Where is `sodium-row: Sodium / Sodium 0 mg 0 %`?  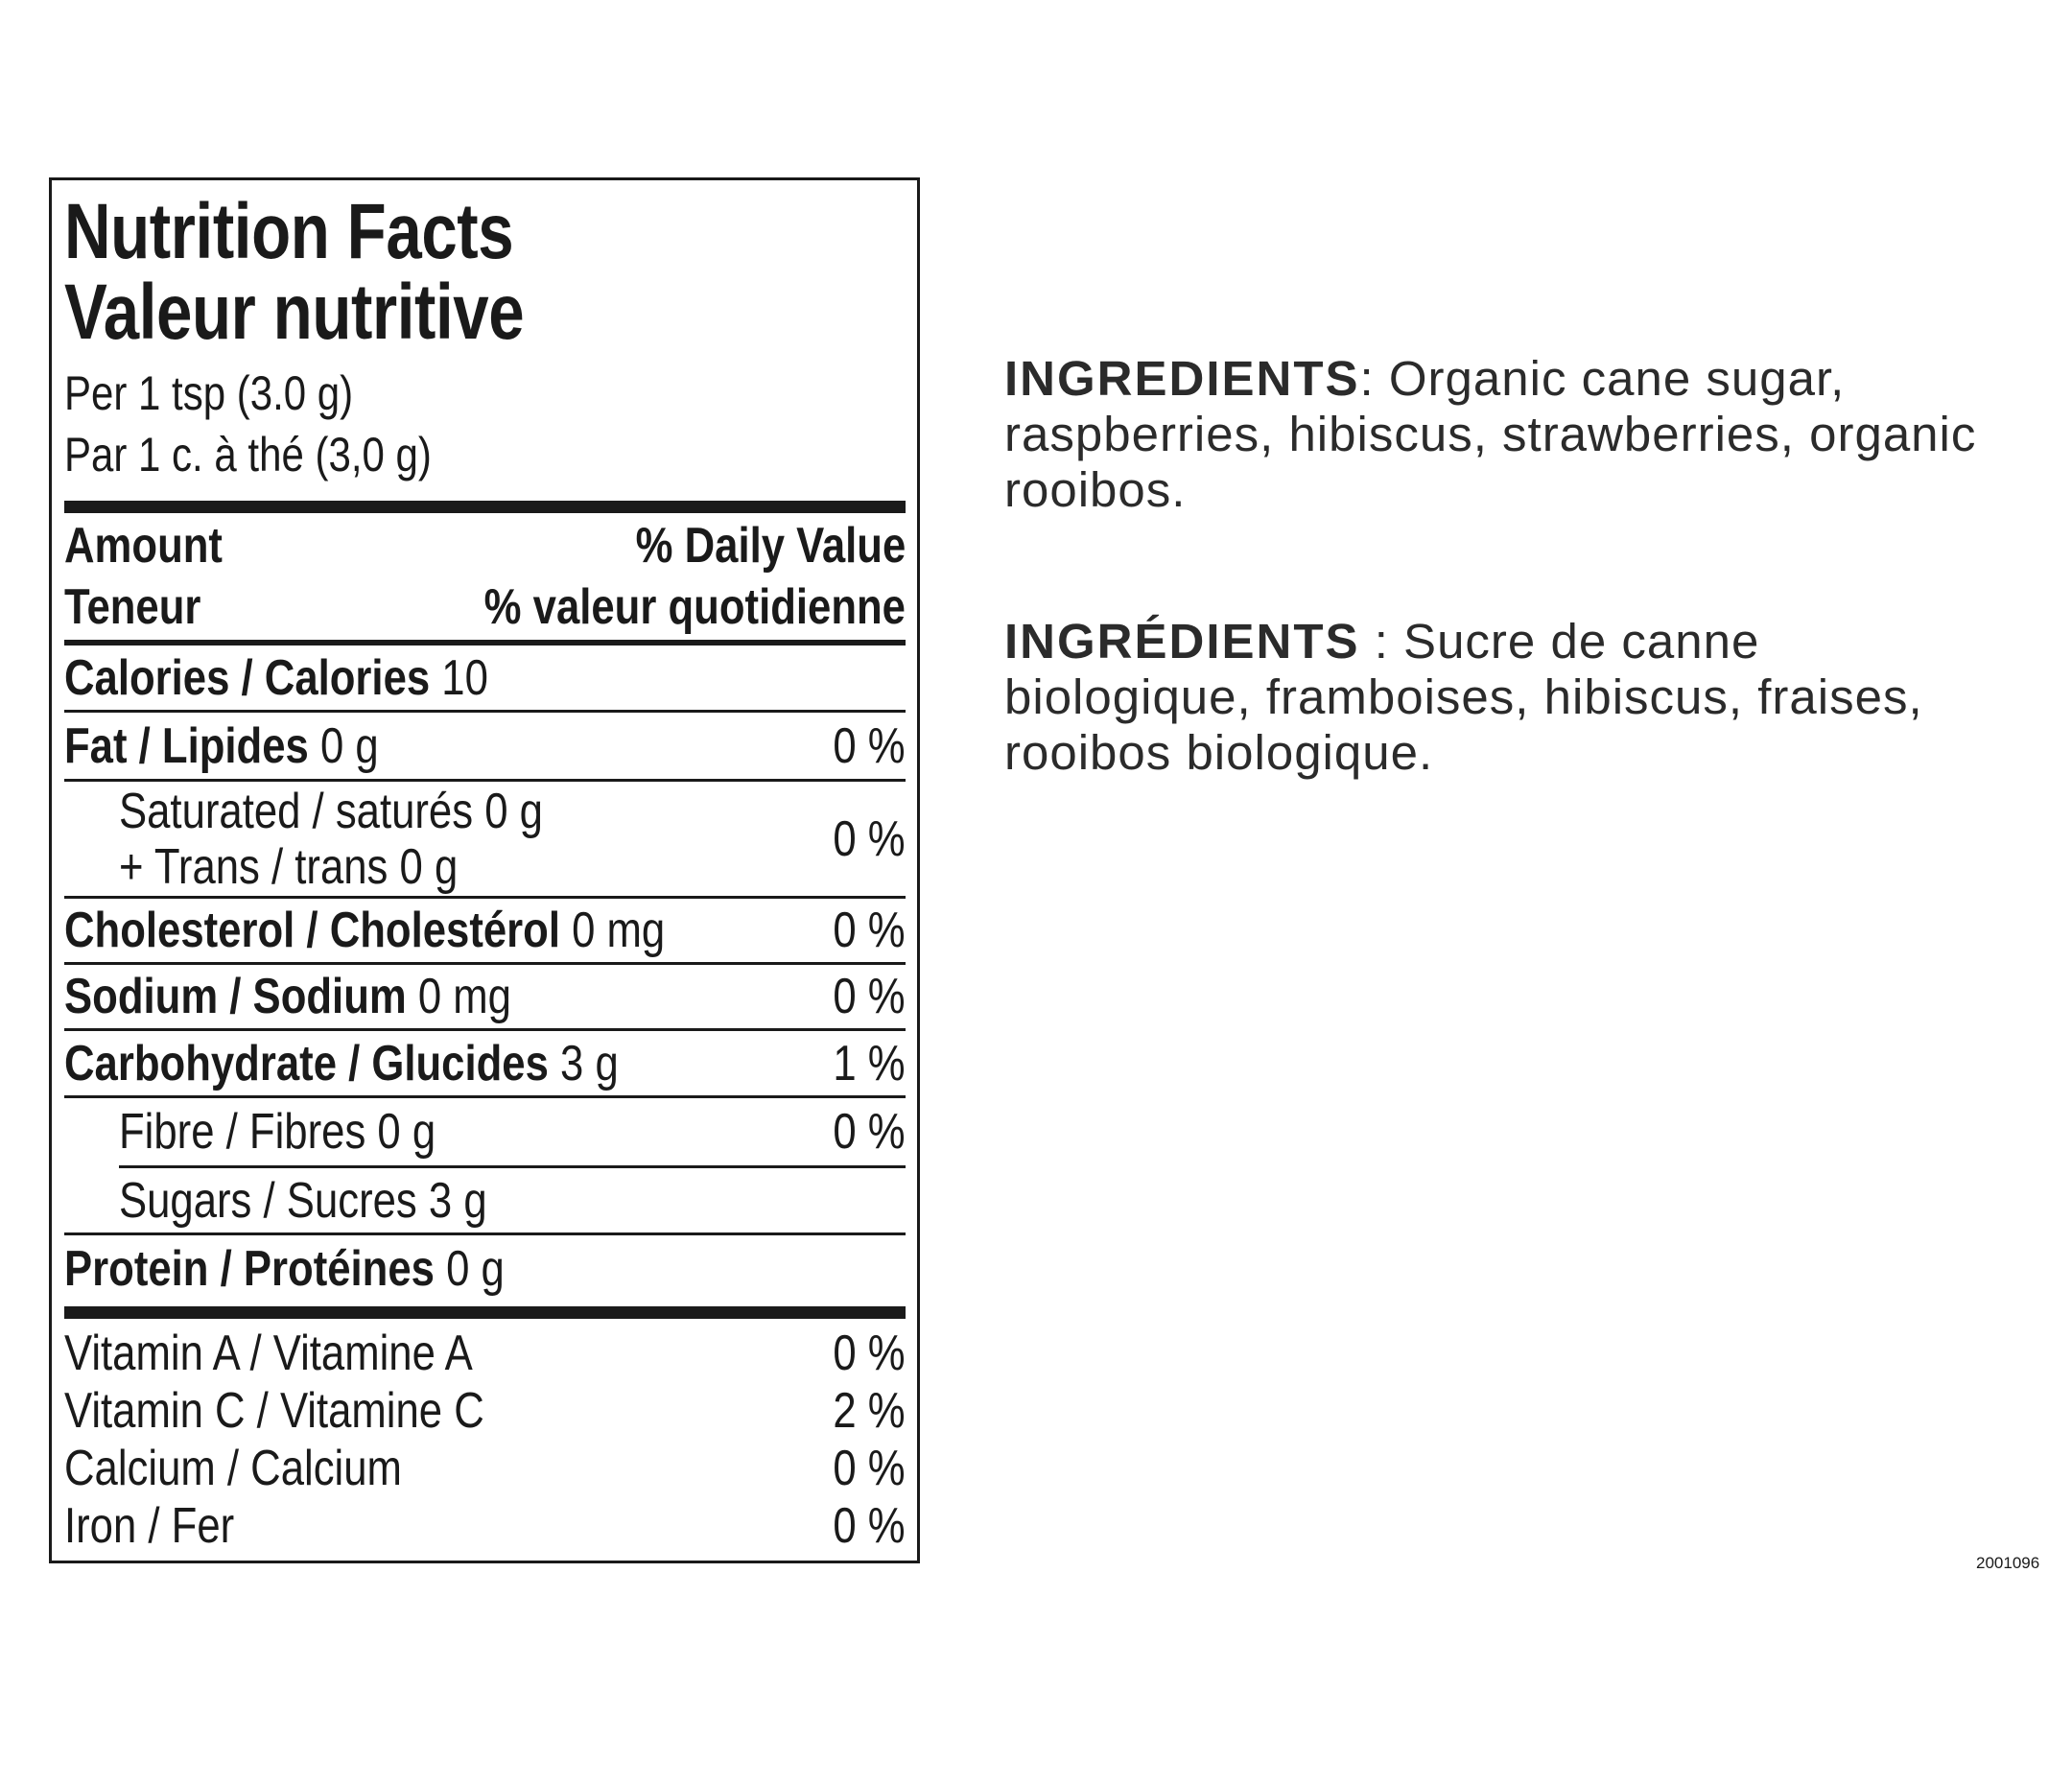
sodium-row: Sodium / Sodium 0 mg 0 % is located at coordinates (485, 997).